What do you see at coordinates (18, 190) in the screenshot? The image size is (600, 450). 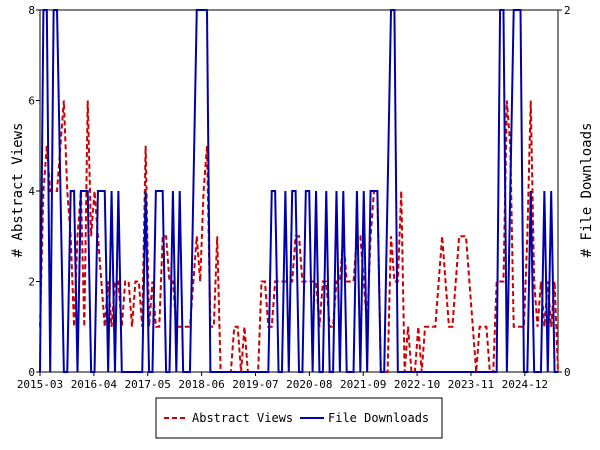 I see `y-left-axis-title: # Abstract Views` at bounding box center [18, 190].